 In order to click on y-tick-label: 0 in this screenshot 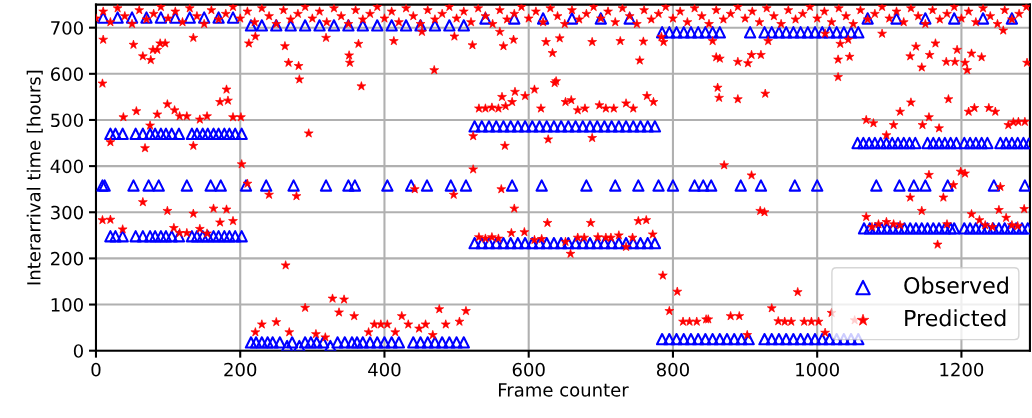, I will do `click(78, 351)`.